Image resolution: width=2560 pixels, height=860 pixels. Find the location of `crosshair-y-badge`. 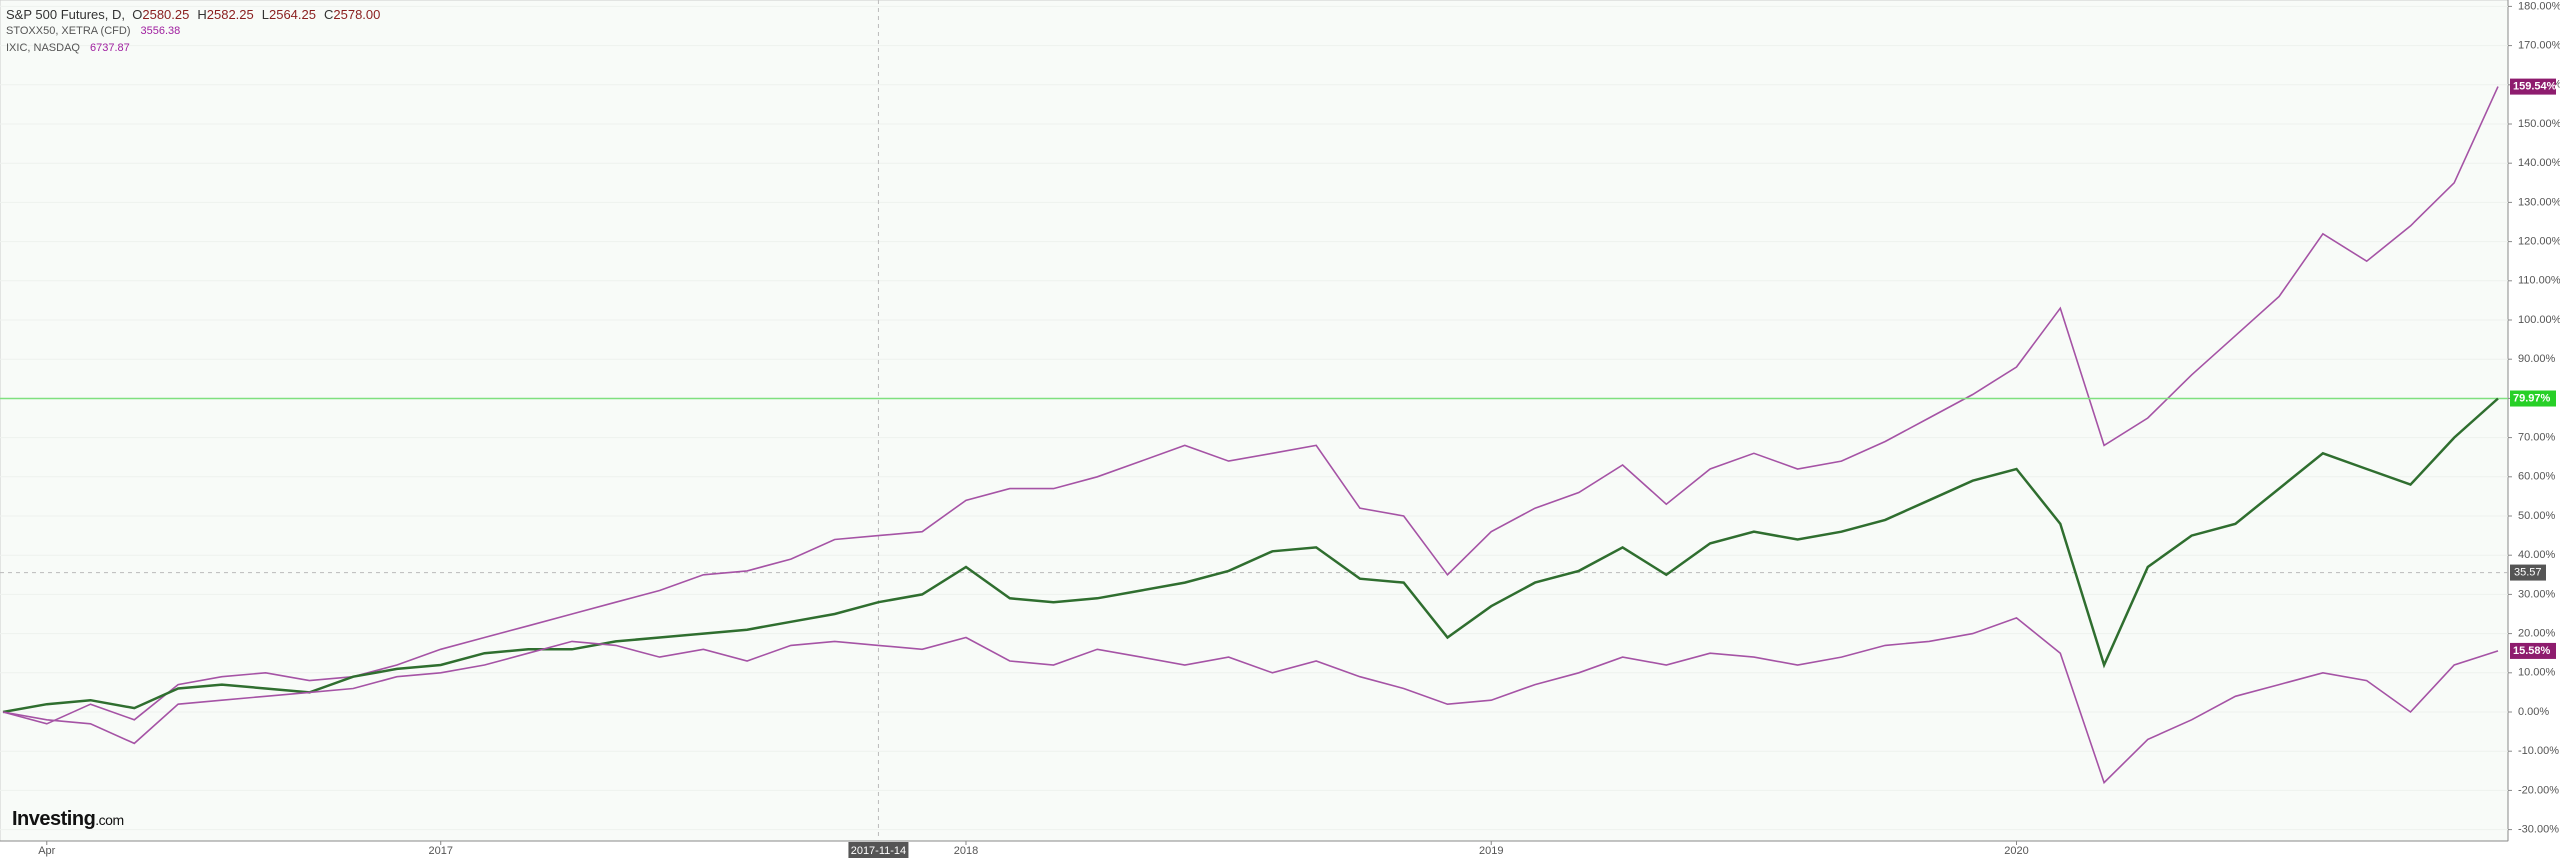

crosshair-y-badge is located at coordinates (2528, 572).